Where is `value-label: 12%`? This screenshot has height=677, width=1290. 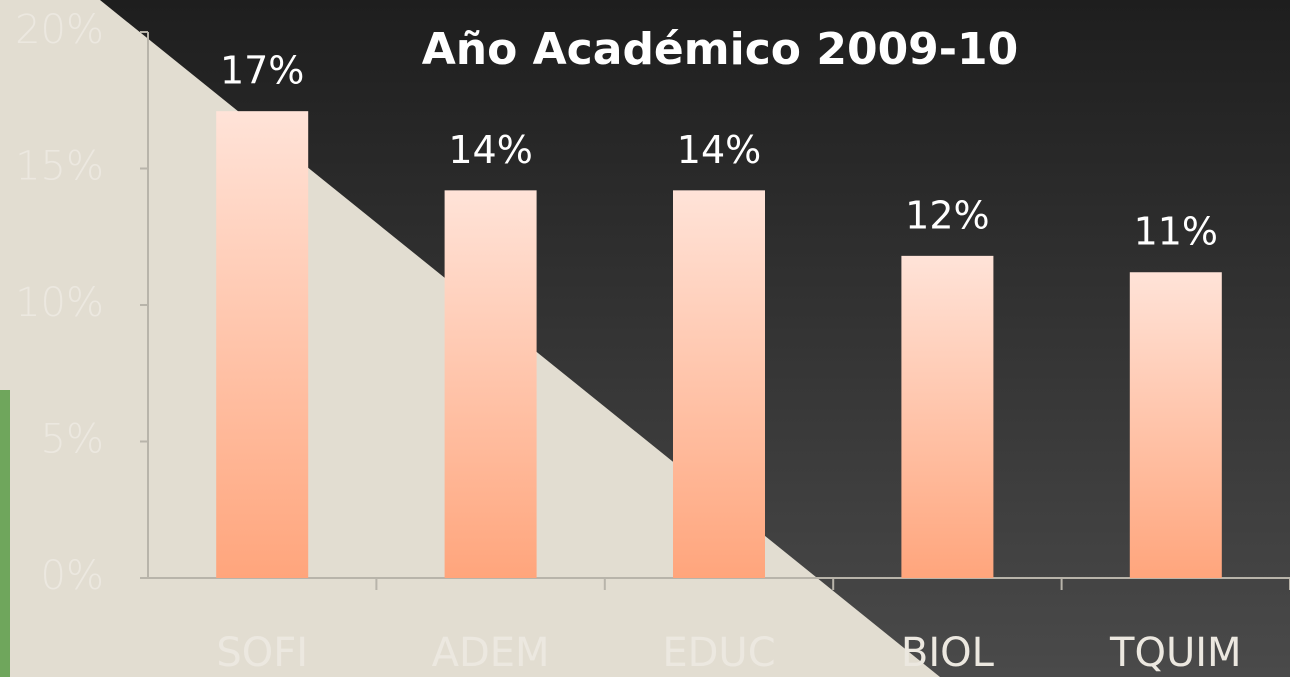 value-label: 12% is located at coordinates (947, 215).